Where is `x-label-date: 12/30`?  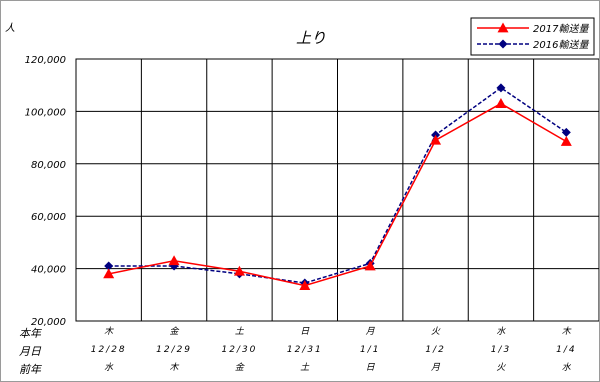 x-label-date: 12/30 is located at coordinates (239, 350).